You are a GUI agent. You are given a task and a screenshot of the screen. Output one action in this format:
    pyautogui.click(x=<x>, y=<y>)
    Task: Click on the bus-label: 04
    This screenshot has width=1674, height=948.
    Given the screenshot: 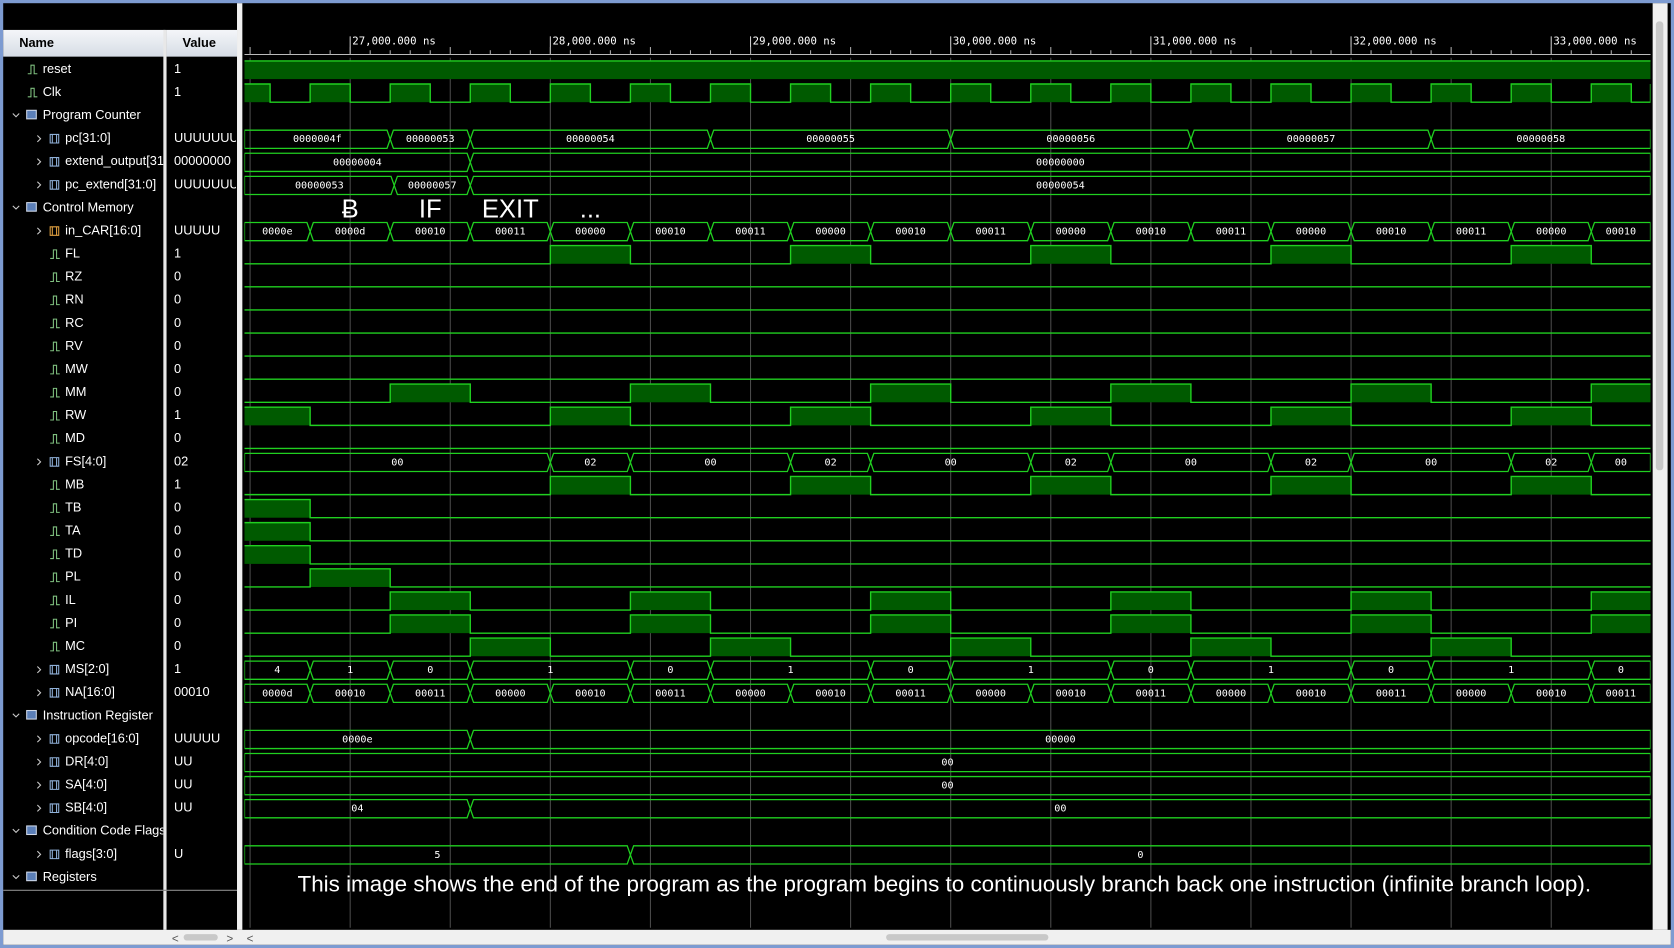 What is the action you would take?
    pyautogui.click(x=357, y=809)
    